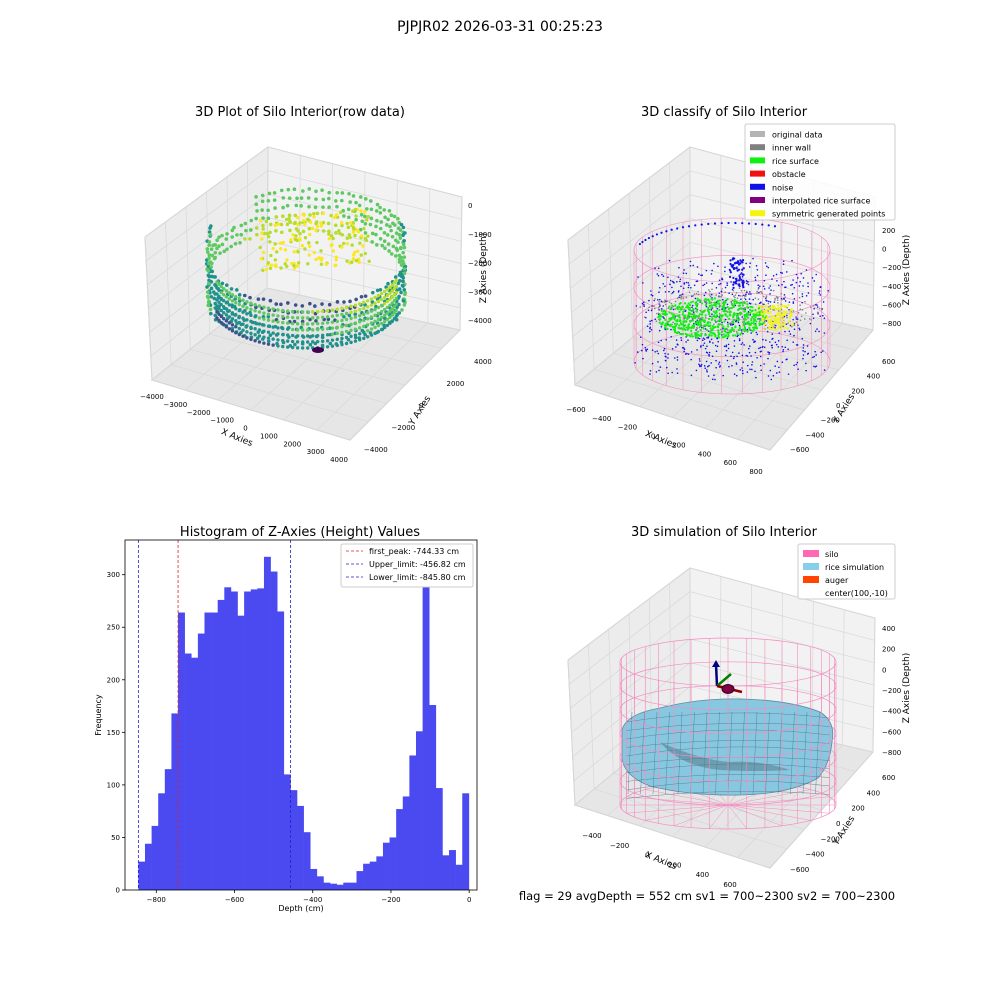  What do you see at coordinates (791, 148) in the screenshot?
I see `legend-label: inner wall` at bounding box center [791, 148].